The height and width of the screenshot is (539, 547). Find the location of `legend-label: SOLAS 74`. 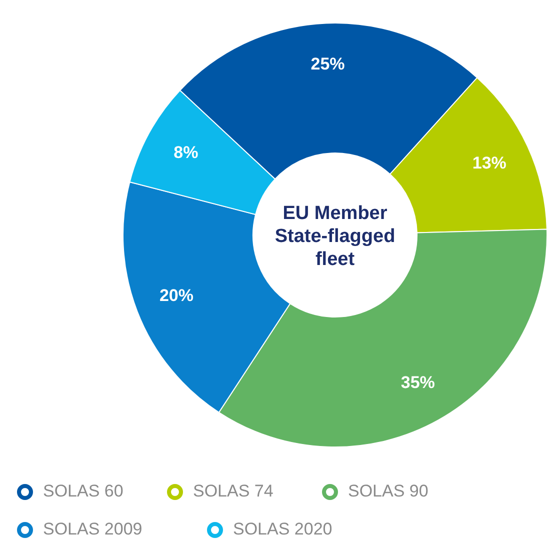

legend-label: SOLAS 74 is located at coordinates (233, 490).